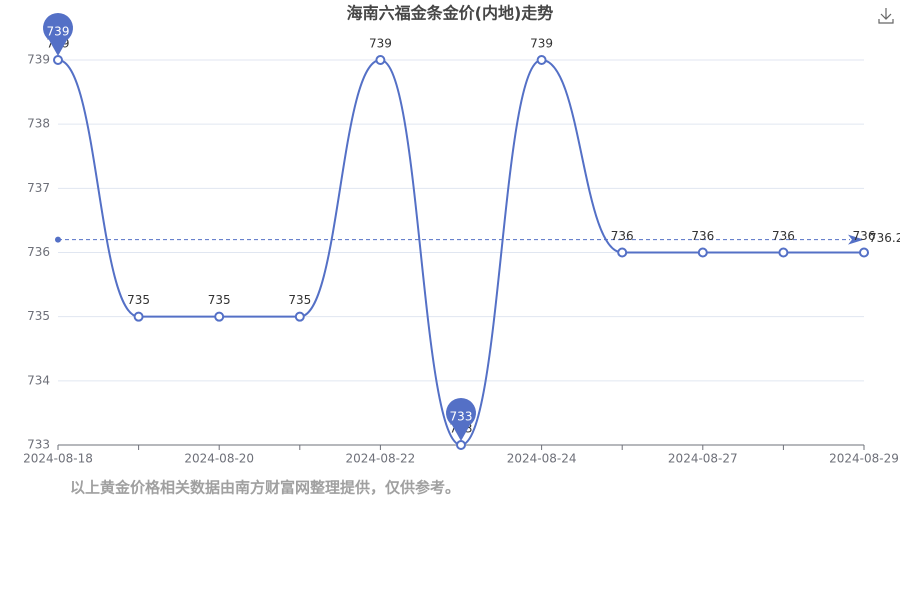 The image size is (900, 600). What do you see at coordinates (884, 238) in the screenshot?
I see `average-label: 736.2` at bounding box center [884, 238].